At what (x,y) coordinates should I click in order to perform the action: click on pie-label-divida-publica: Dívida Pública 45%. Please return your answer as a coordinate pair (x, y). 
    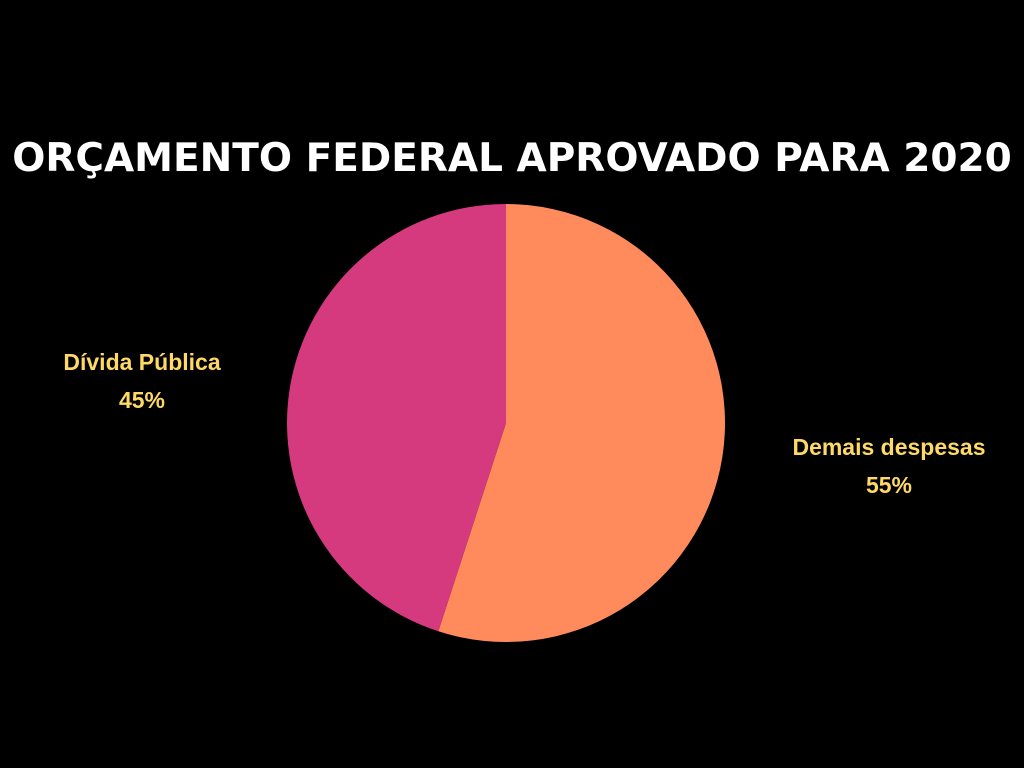
    Looking at the image, I should click on (142, 381).